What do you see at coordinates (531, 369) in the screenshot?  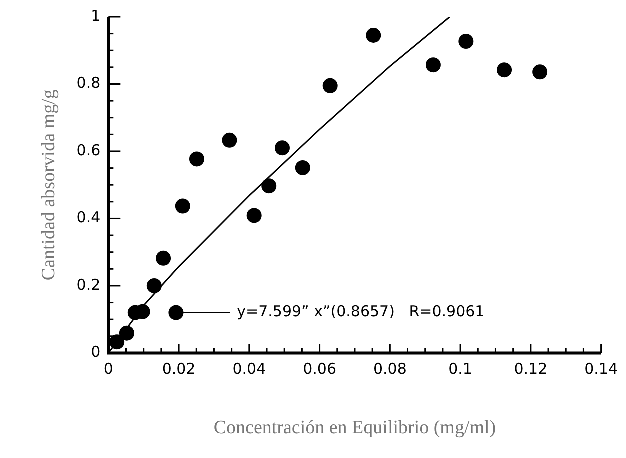 I see `x-tick-label: 0.12` at bounding box center [531, 369].